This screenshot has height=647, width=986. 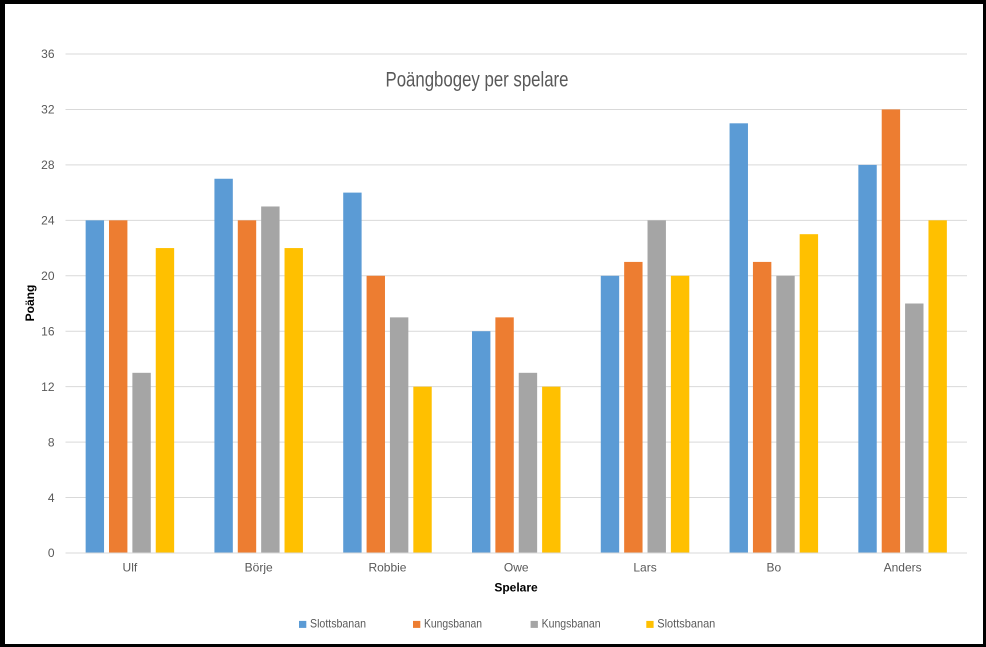 What do you see at coordinates (130, 567) in the screenshot?
I see `svg-text: Ulf` at bounding box center [130, 567].